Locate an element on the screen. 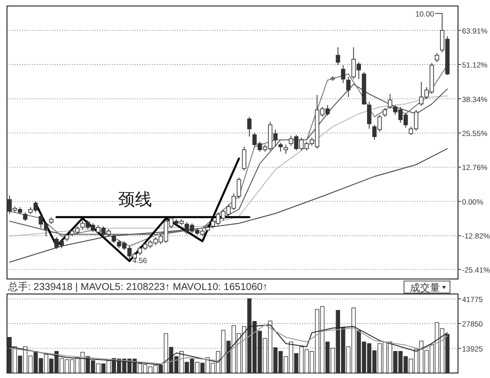 Image resolution: width=490 pixels, height=378 pixels. series-label: 颈线 is located at coordinates (135, 200).